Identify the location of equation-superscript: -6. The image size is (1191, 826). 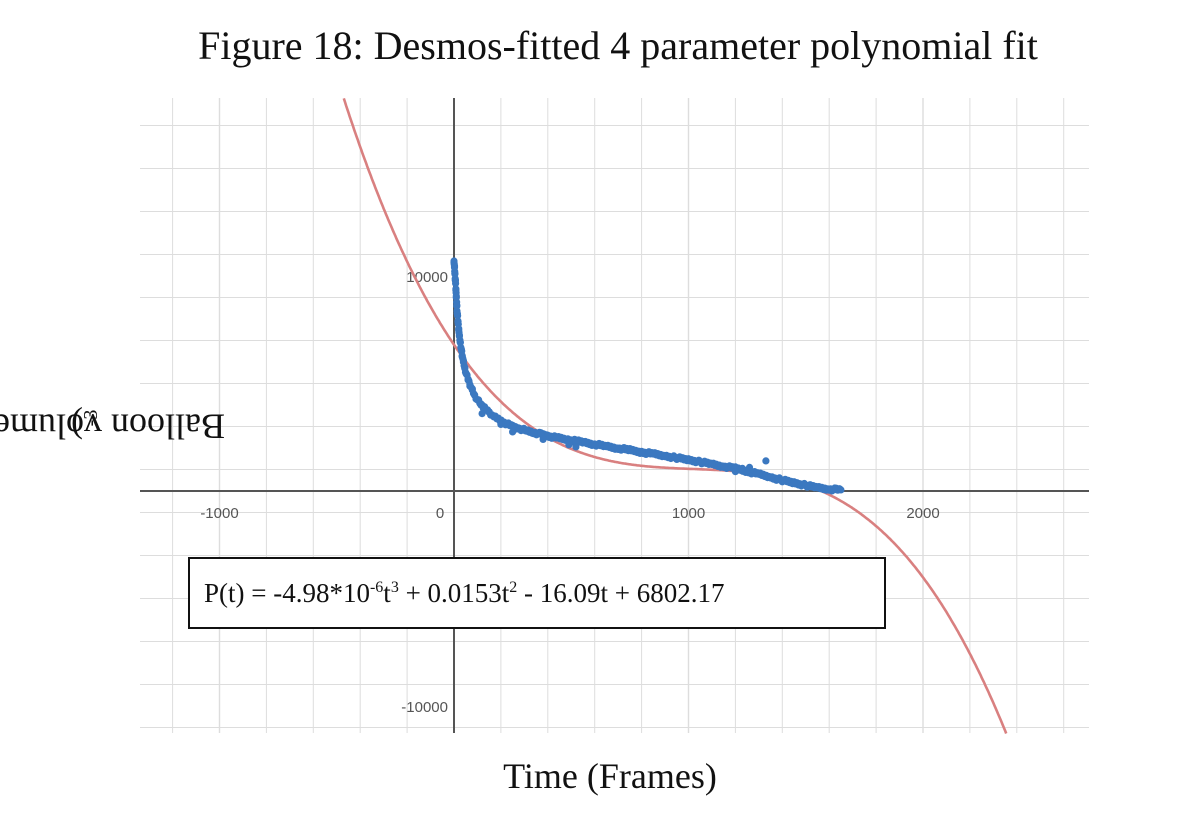
(376, 587).